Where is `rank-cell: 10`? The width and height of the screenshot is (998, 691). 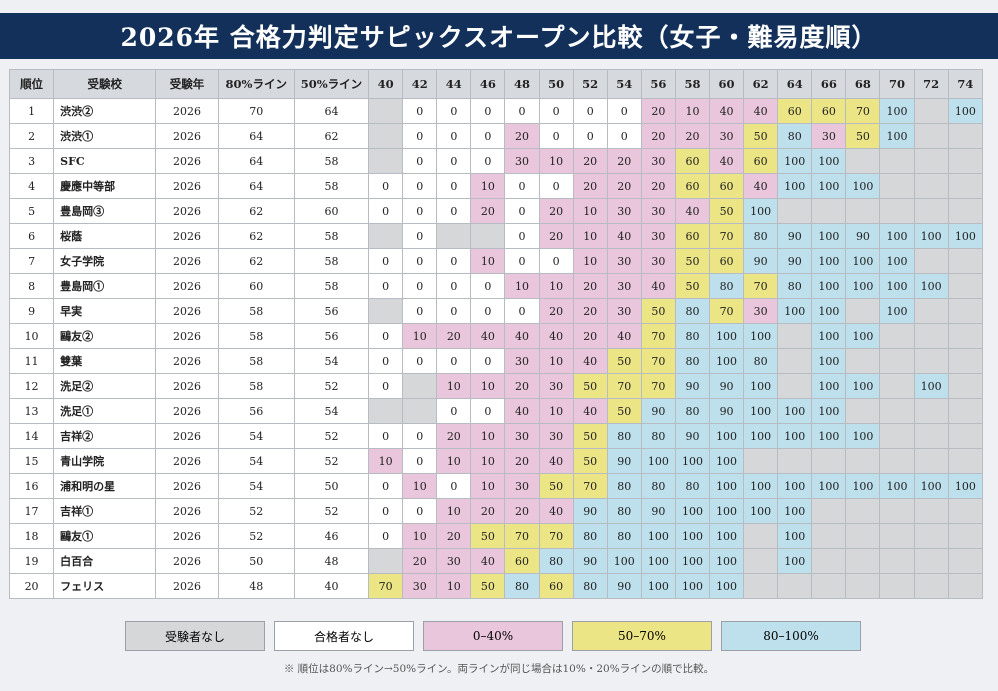
rank-cell: 10 is located at coordinates (31, 336).